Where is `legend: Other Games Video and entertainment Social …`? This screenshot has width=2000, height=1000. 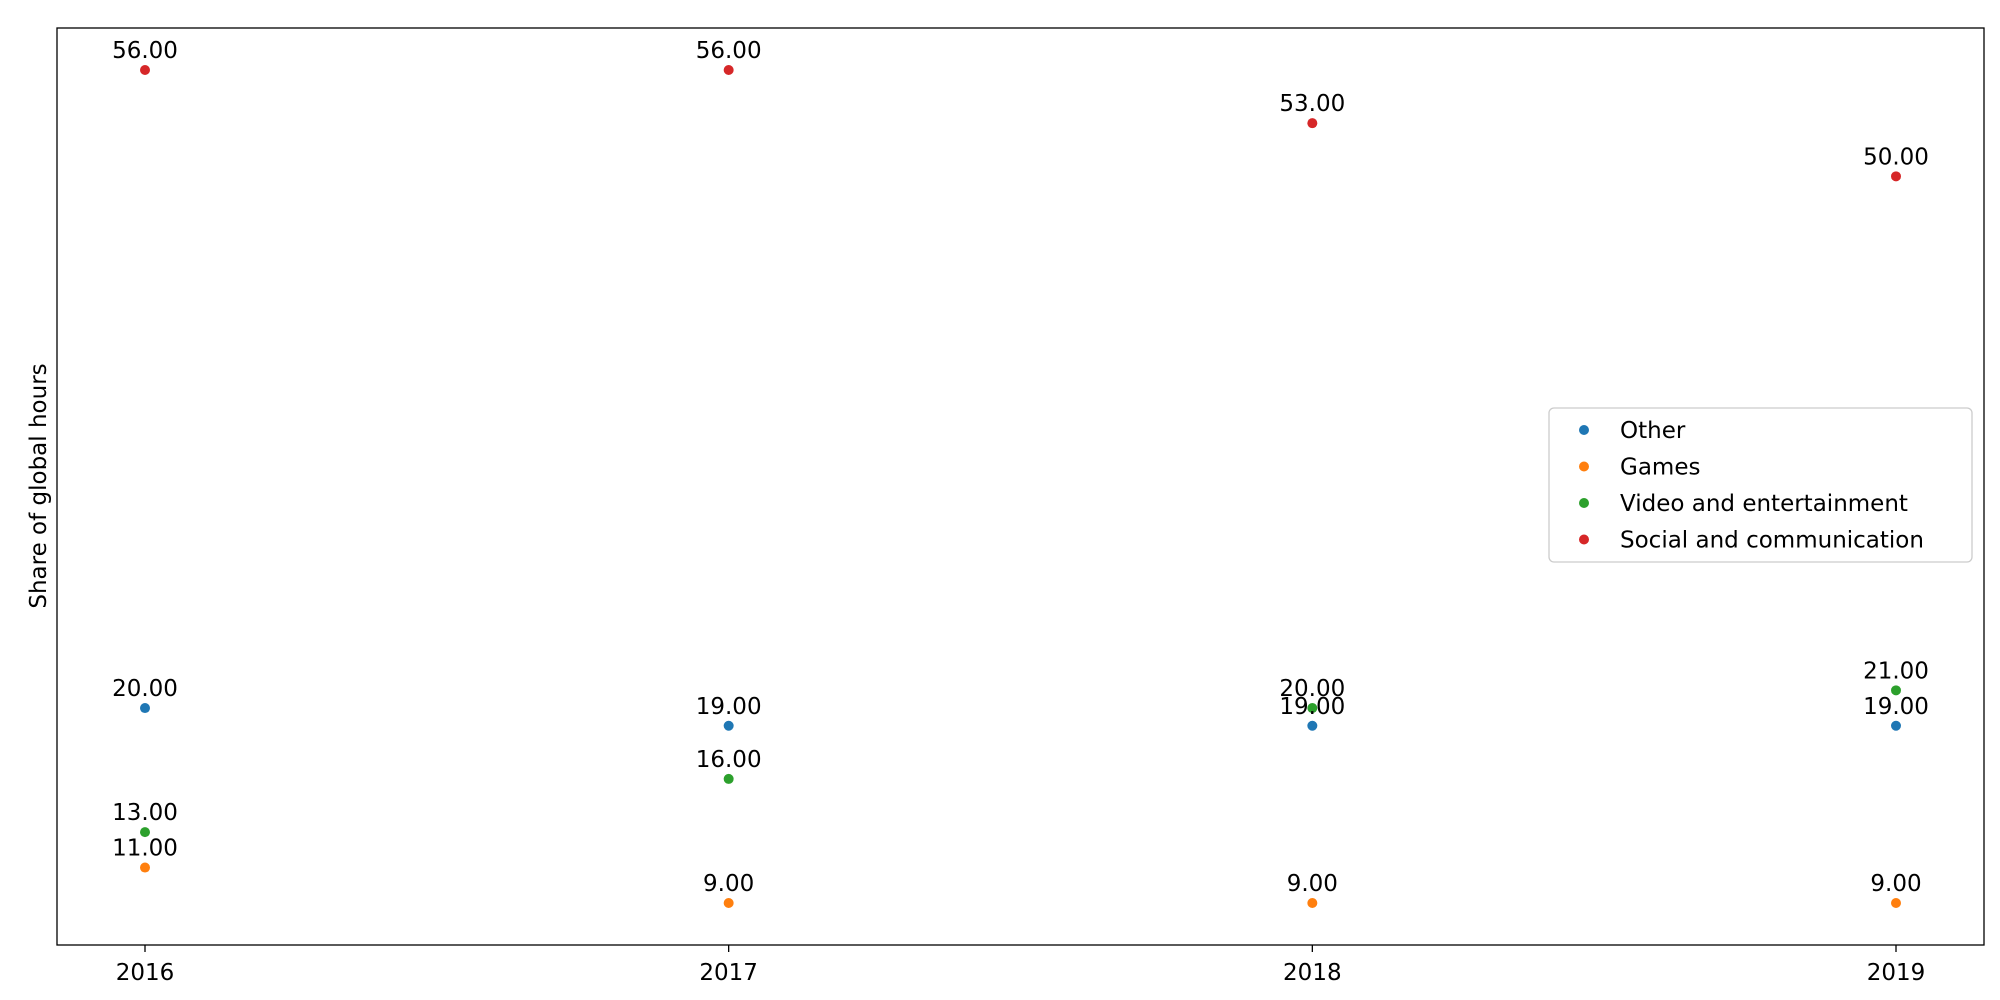 legend: Other Games Video and entertainment Social … is located at coordinates (1760, 485).